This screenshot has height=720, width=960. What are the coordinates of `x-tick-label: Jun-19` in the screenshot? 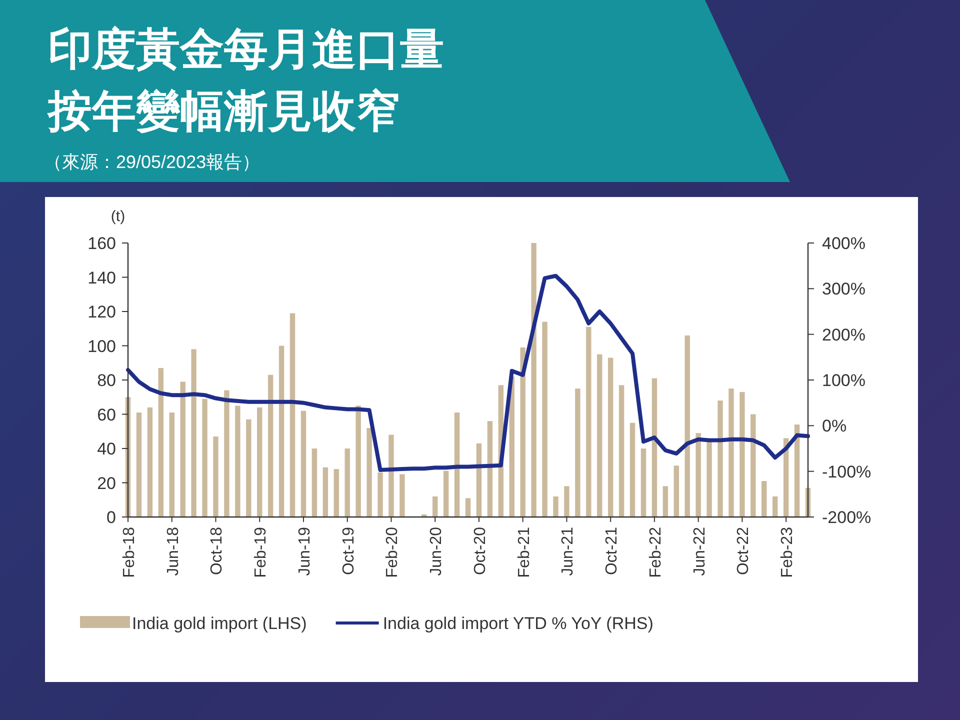 It's located at (305, 551).